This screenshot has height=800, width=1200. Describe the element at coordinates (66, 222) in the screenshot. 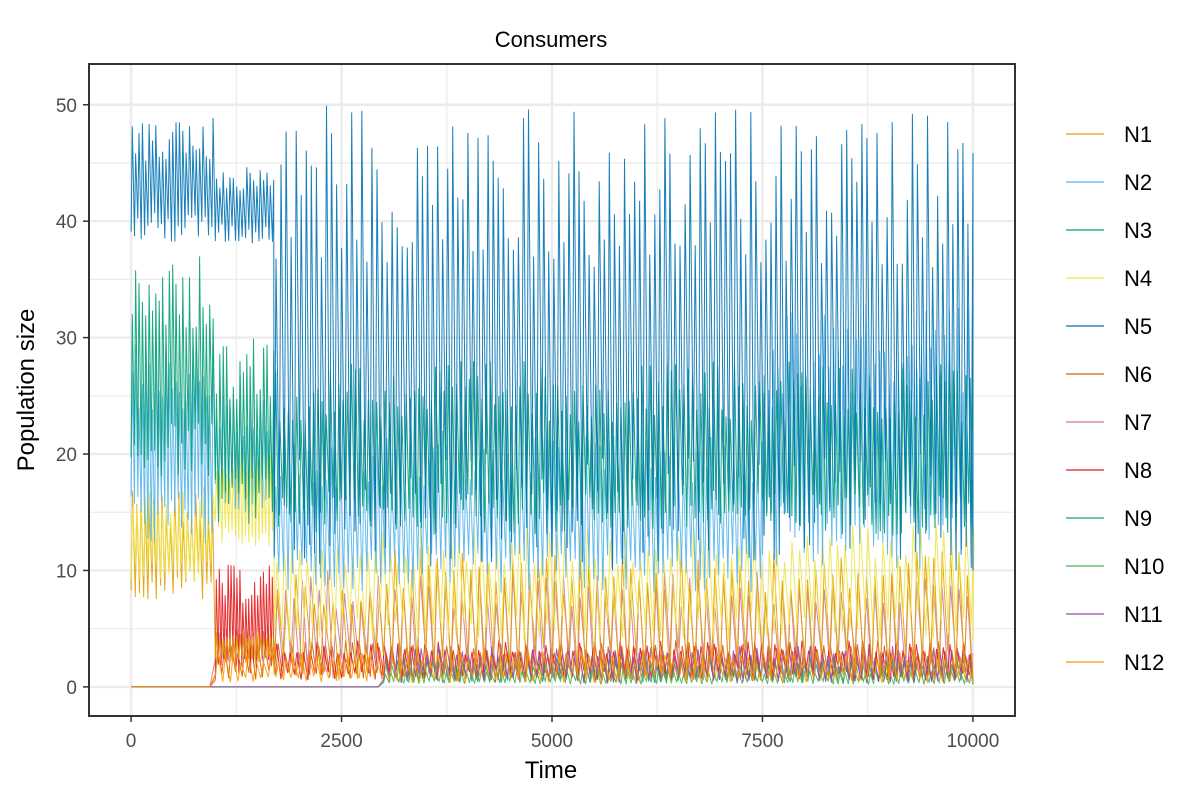

I see `y-tick-label: 40` at that location.